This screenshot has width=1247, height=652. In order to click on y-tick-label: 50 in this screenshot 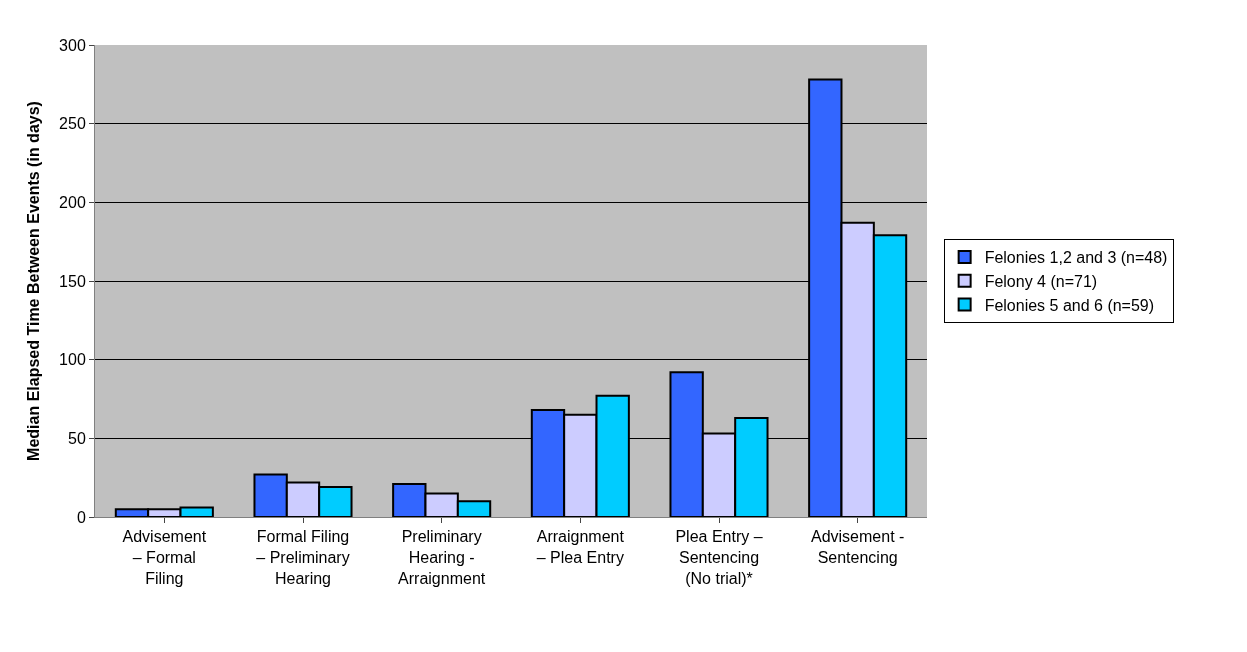, I will do `click(77, 438)`.